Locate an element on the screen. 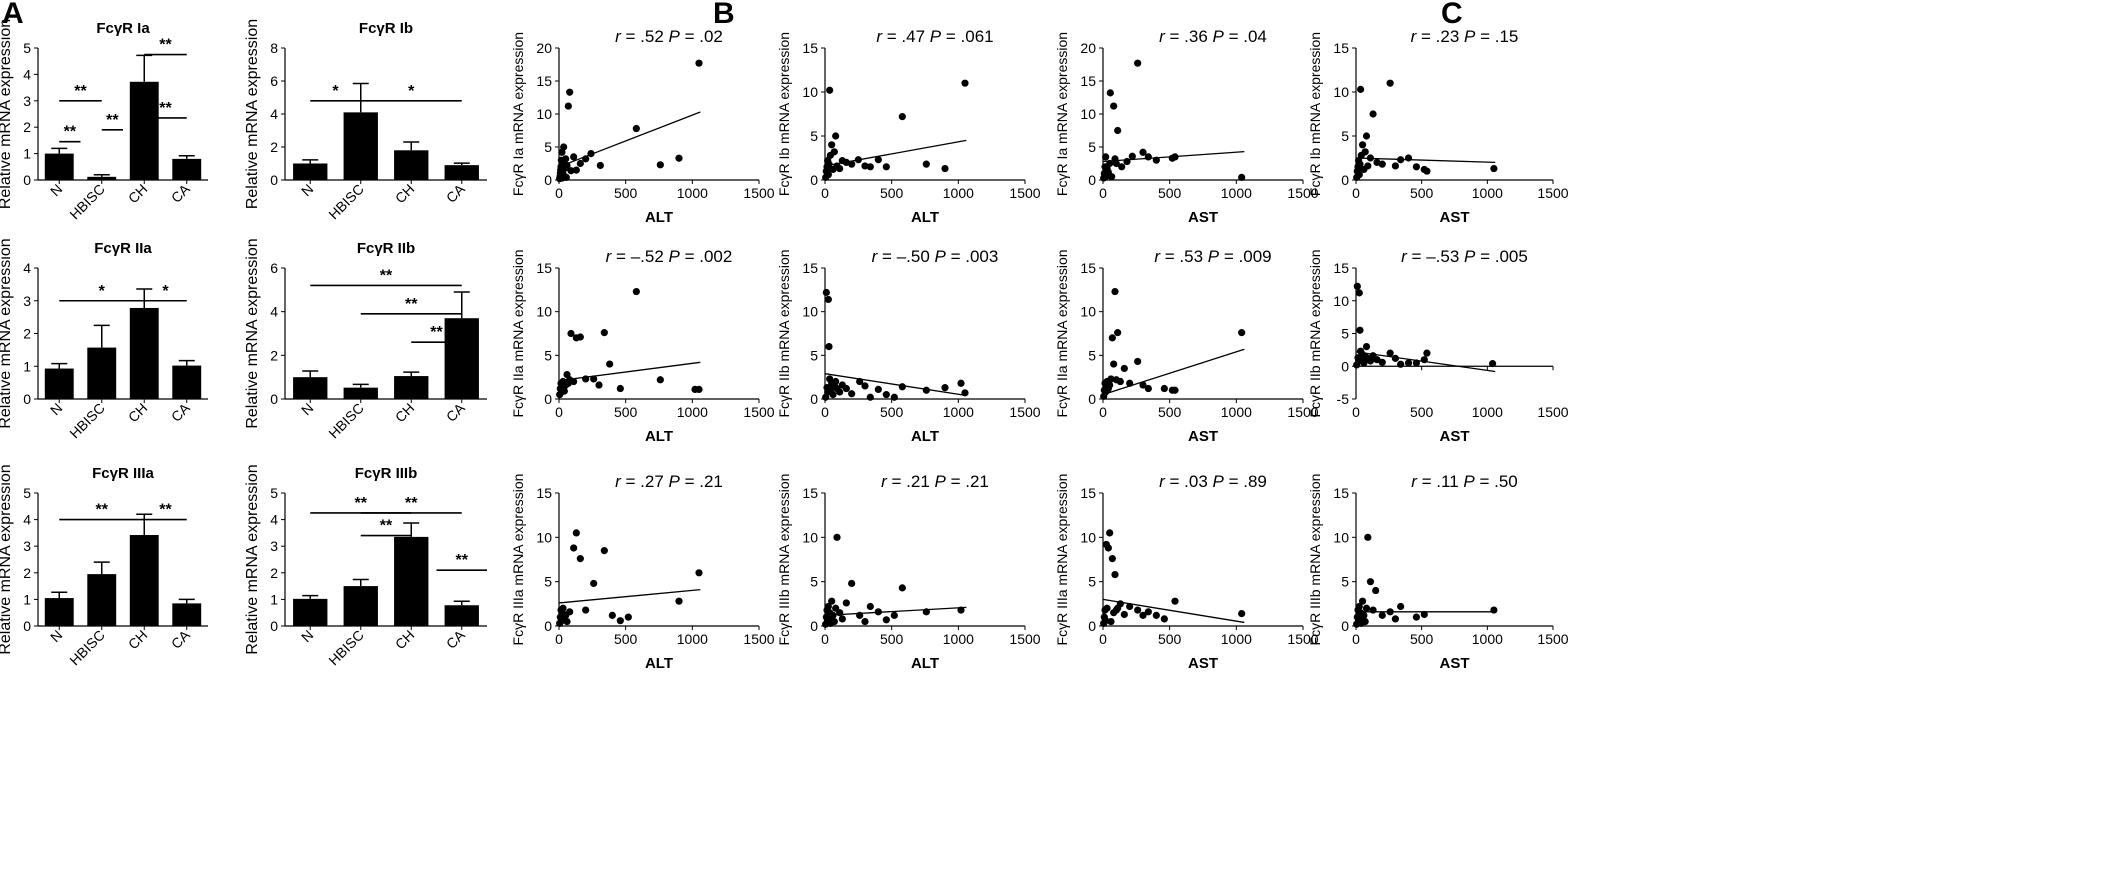  panel-label-b: B is located at coordinates (724, 15).